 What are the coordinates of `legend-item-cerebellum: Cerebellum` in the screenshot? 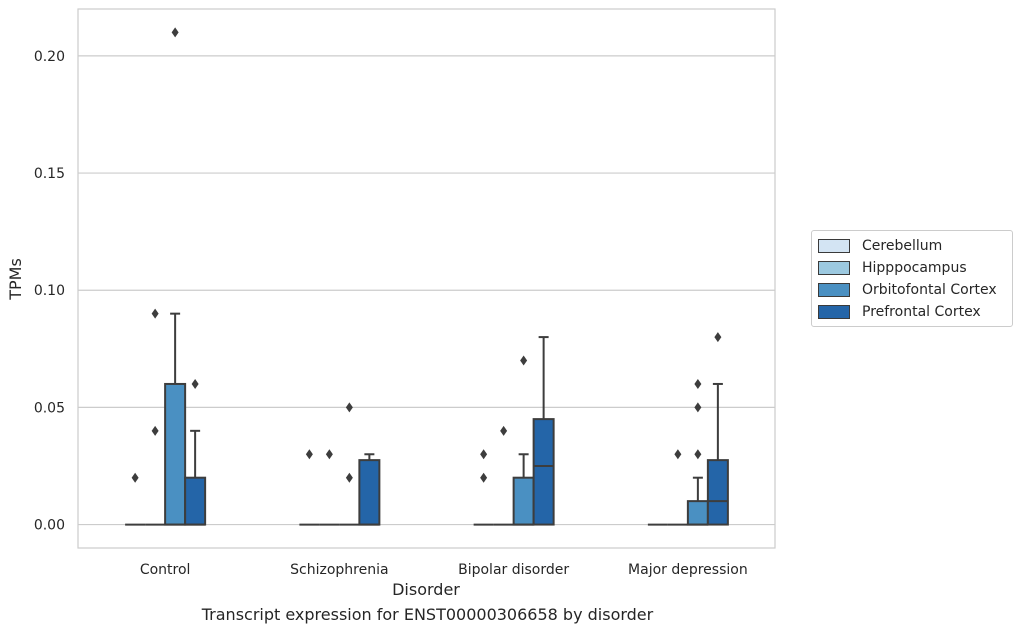 It's located at (880, 246).